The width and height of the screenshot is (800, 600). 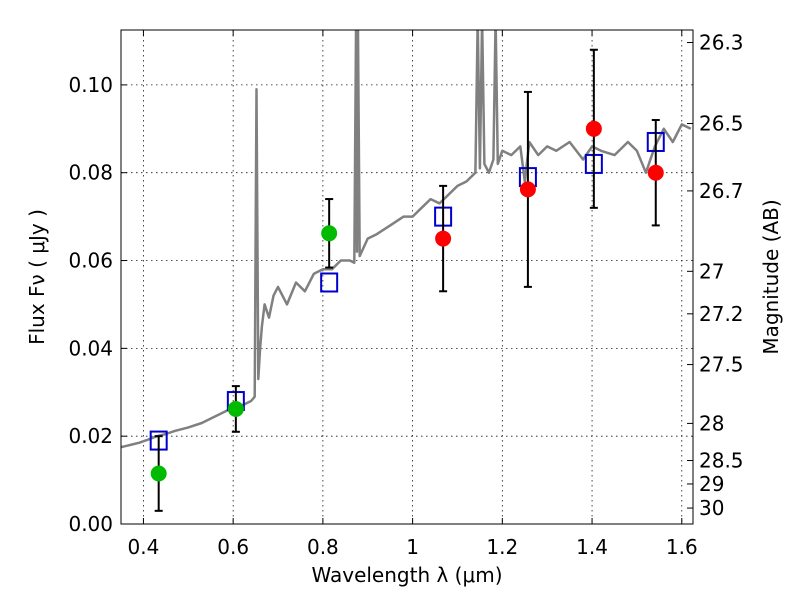 I want to click on mag-tick-label: 27.2, so click(x=721, y=314).